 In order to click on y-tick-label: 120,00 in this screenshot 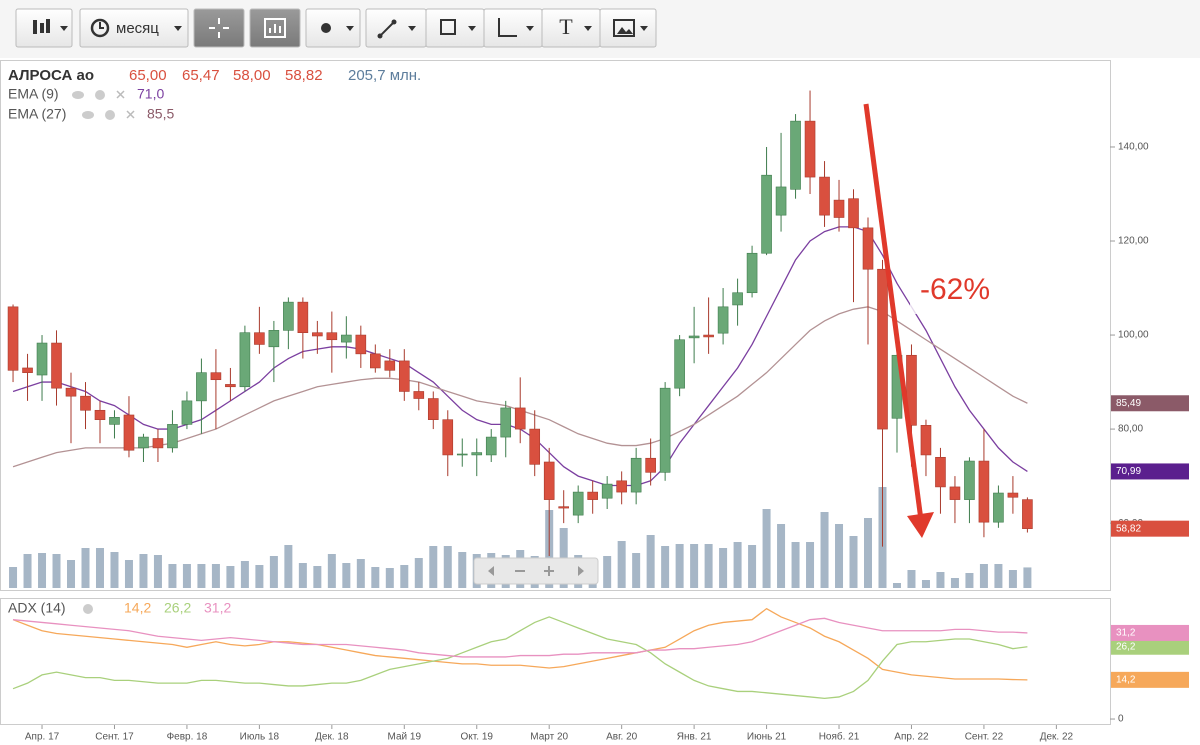, I will do `click(1133, 241)`.